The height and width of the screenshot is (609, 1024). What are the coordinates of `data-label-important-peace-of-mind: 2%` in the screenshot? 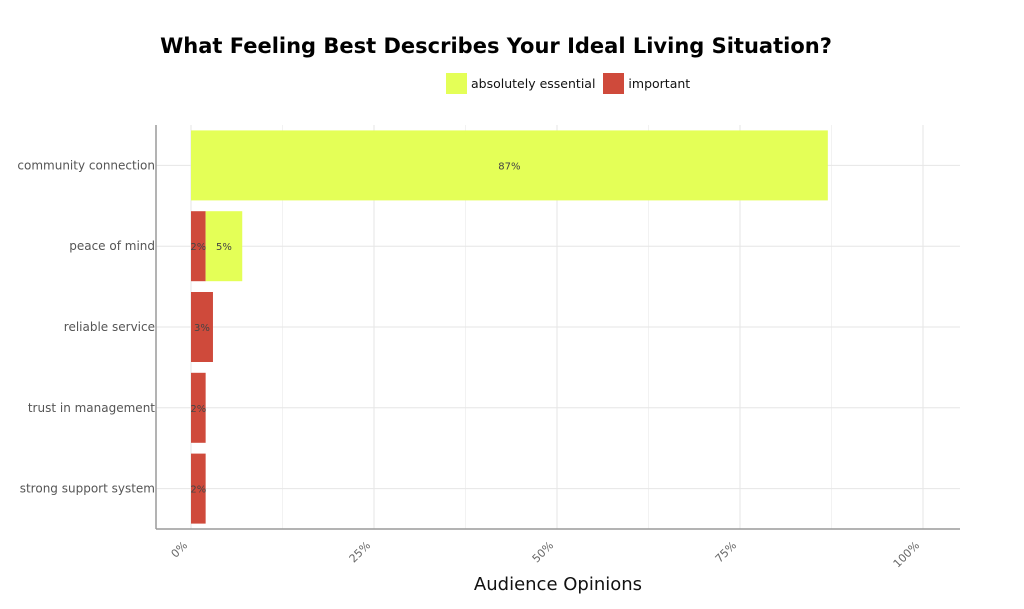 It's located at (198, 247).